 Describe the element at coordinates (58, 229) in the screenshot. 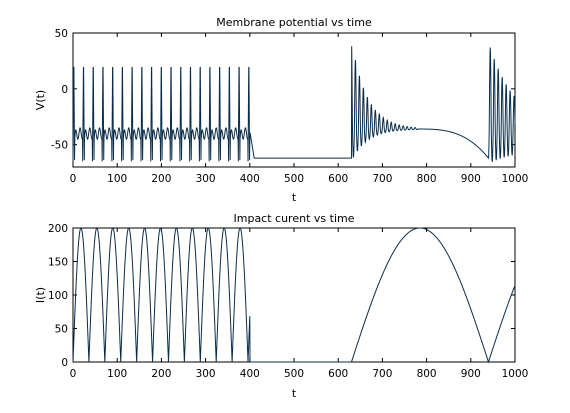

I see `y-tick-label: 200` at that location.